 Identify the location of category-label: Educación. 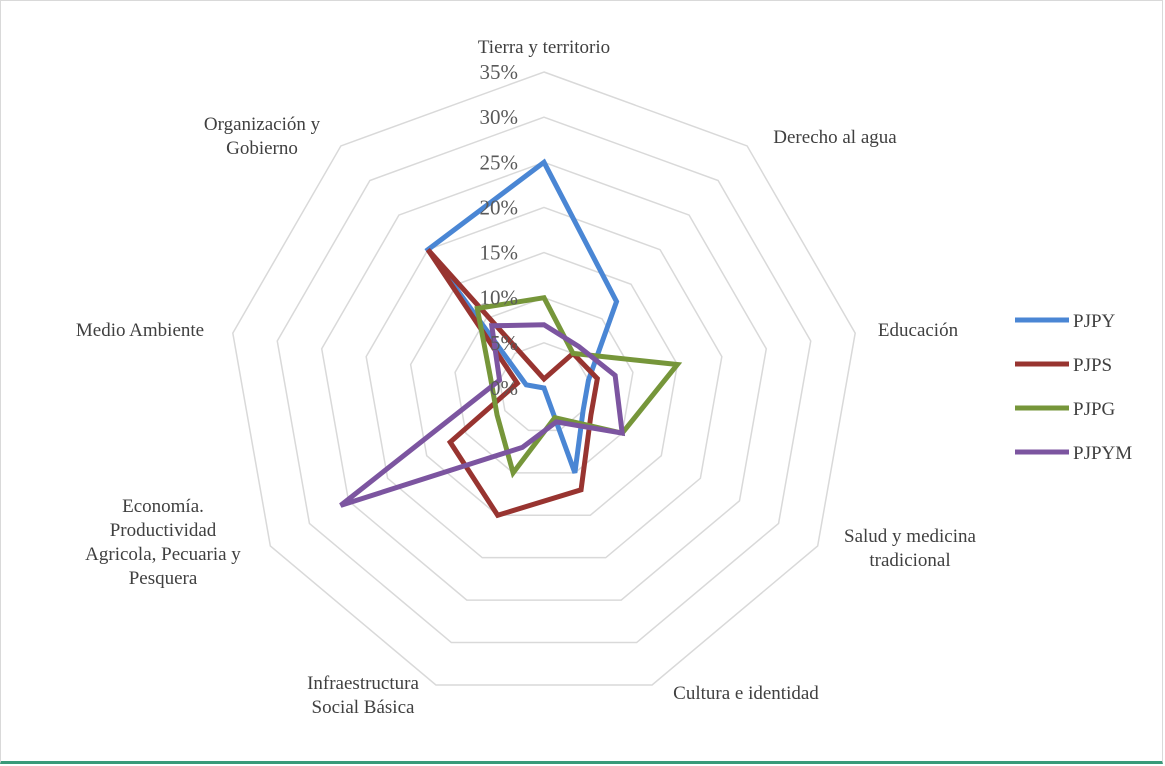
(918, 330).